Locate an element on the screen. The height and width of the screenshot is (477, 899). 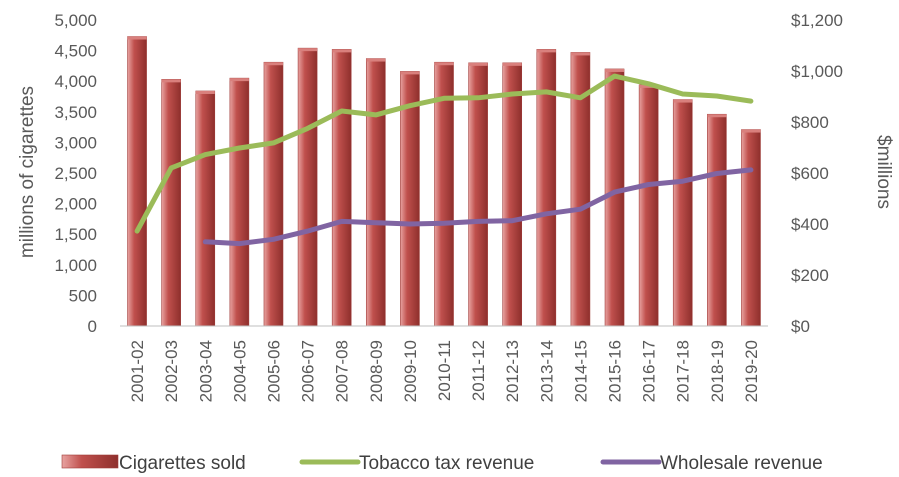
x-tick-label: 2016-17 is located at coordinates (649, 371).